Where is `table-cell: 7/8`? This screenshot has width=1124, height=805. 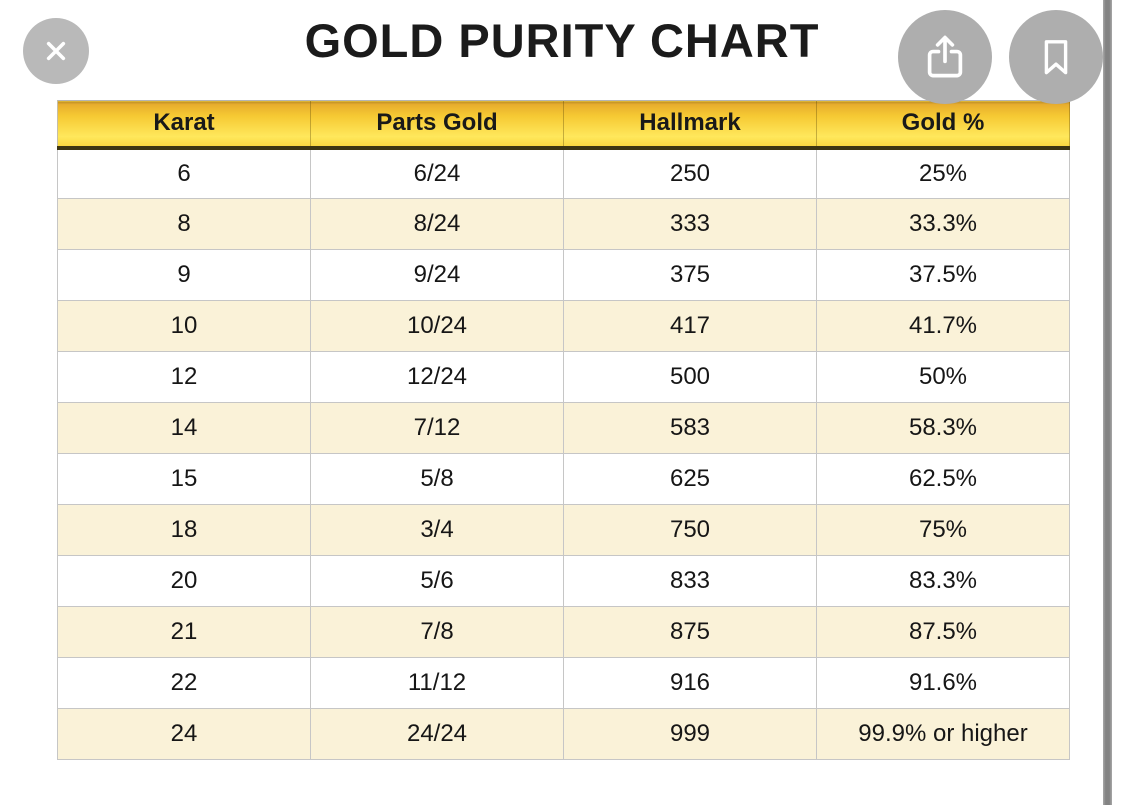 table-cell: 7/8 is located at coordinates (437, 632).